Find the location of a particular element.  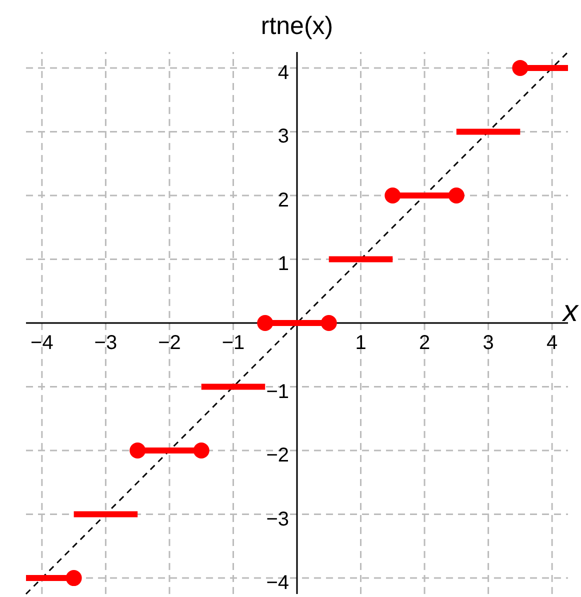

y-tick-label: −1 is located at coordinates (277, 391).